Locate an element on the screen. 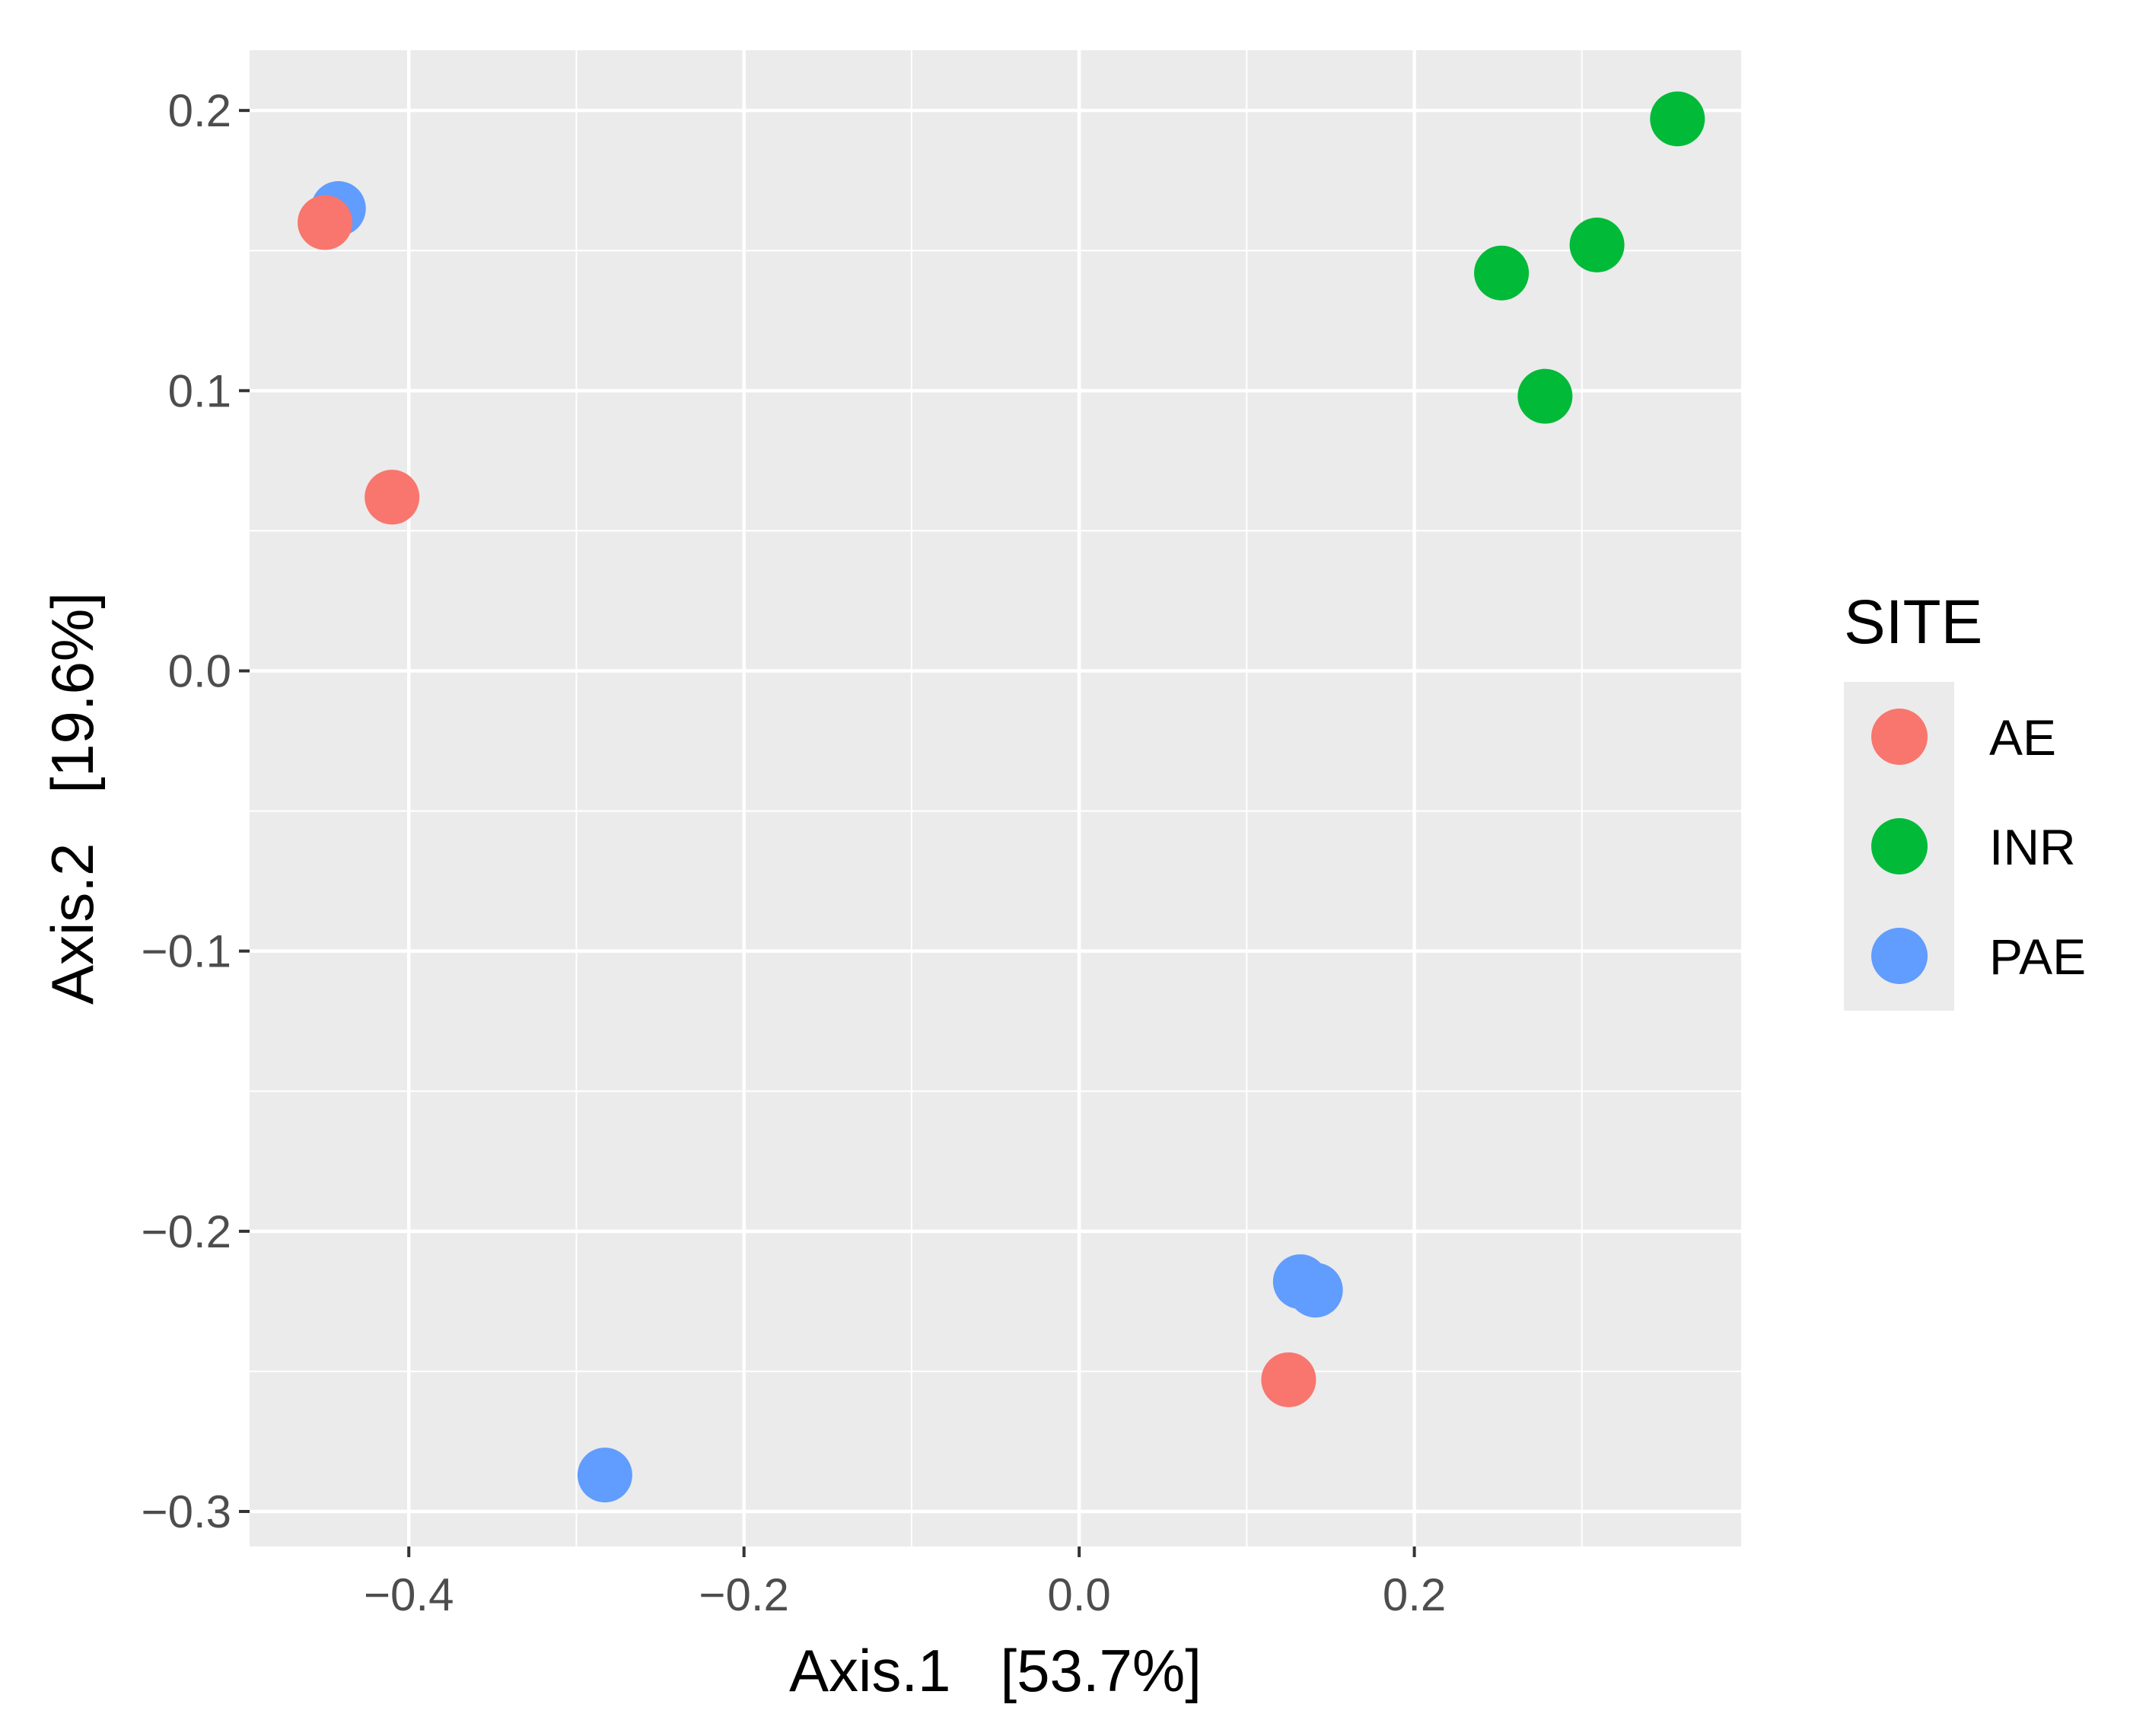 The width and height of the screenshot is (2130, 1736). legend-label-ae: AE is located at coordinates (2022, 737).